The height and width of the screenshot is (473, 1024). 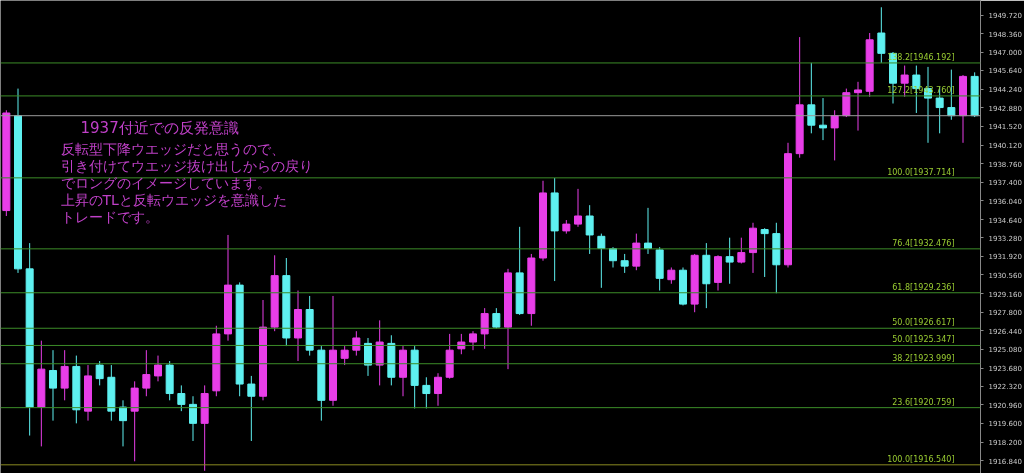 I want to click on annotation: 1937付近での反発意識, so click(x=159, y=127).